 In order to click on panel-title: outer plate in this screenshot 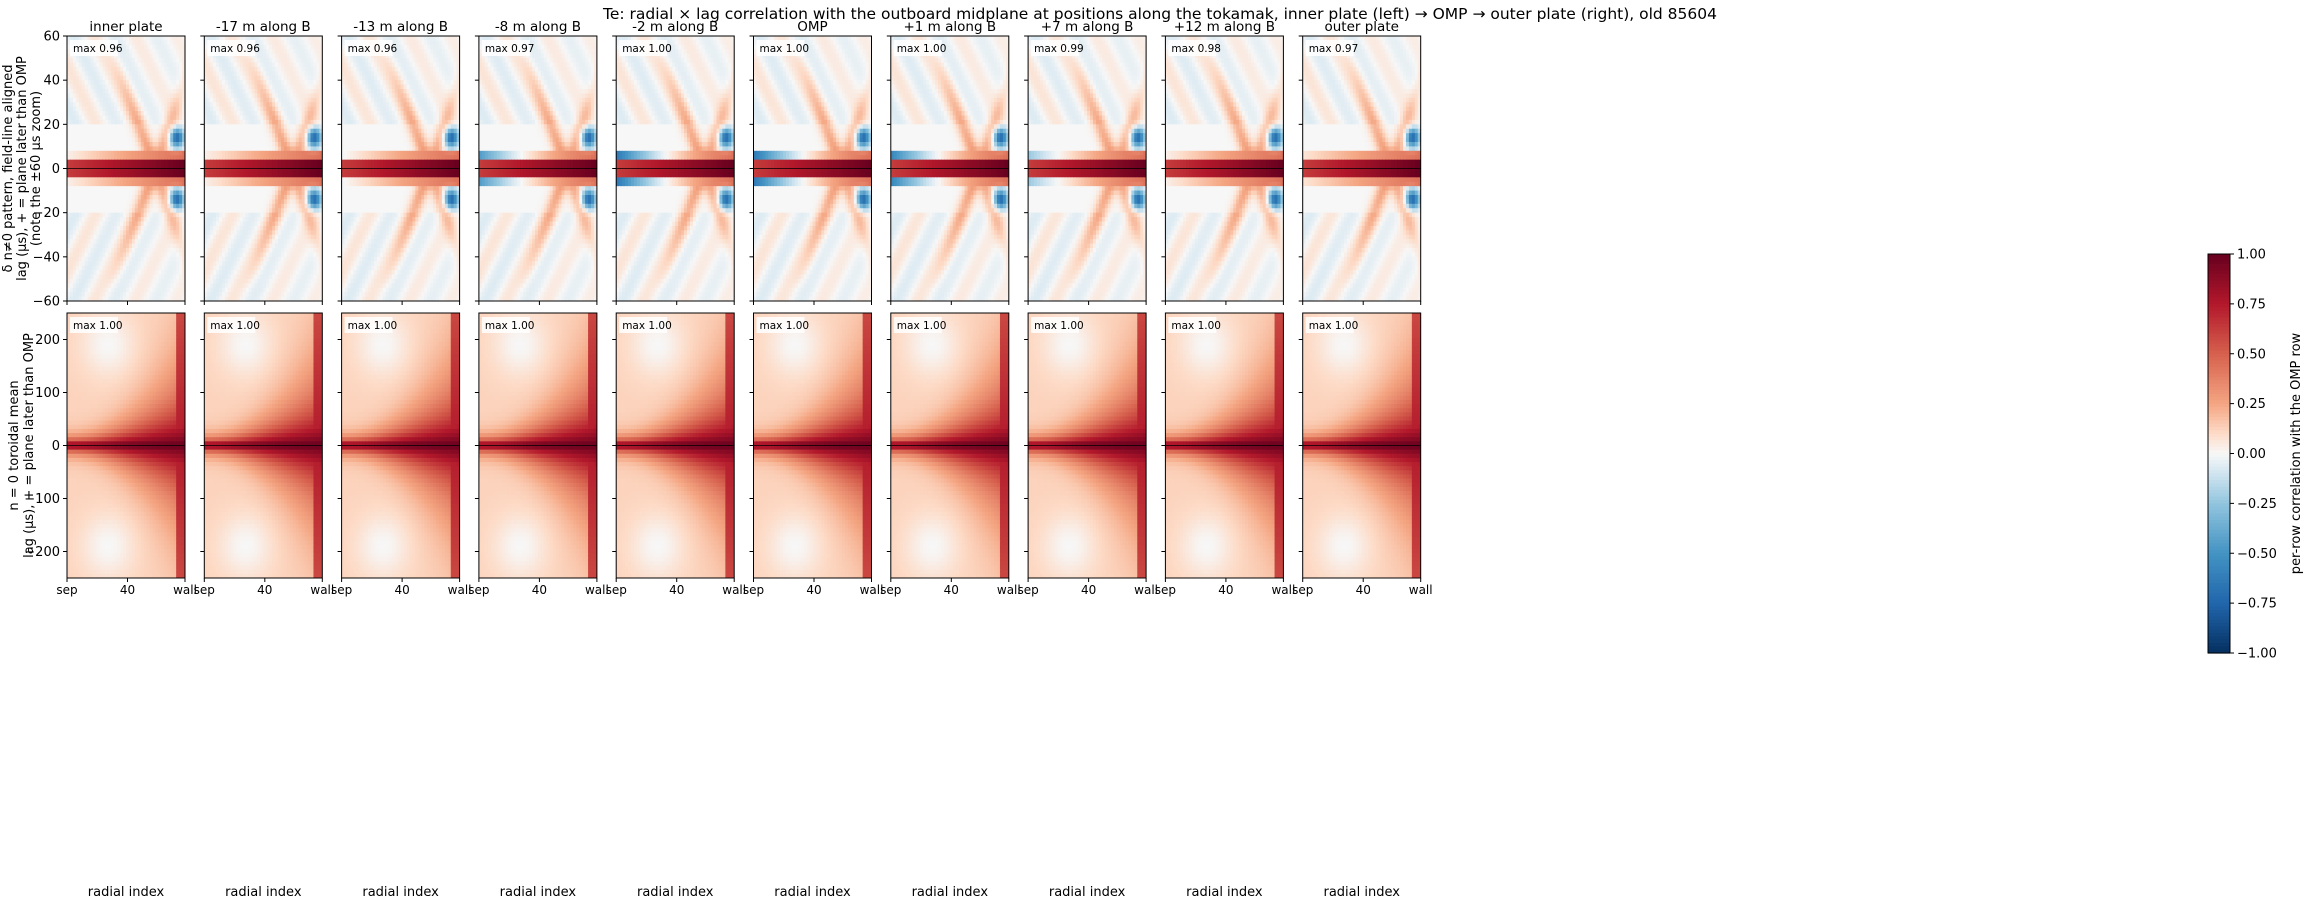, I will do `click(1361, 27)`.